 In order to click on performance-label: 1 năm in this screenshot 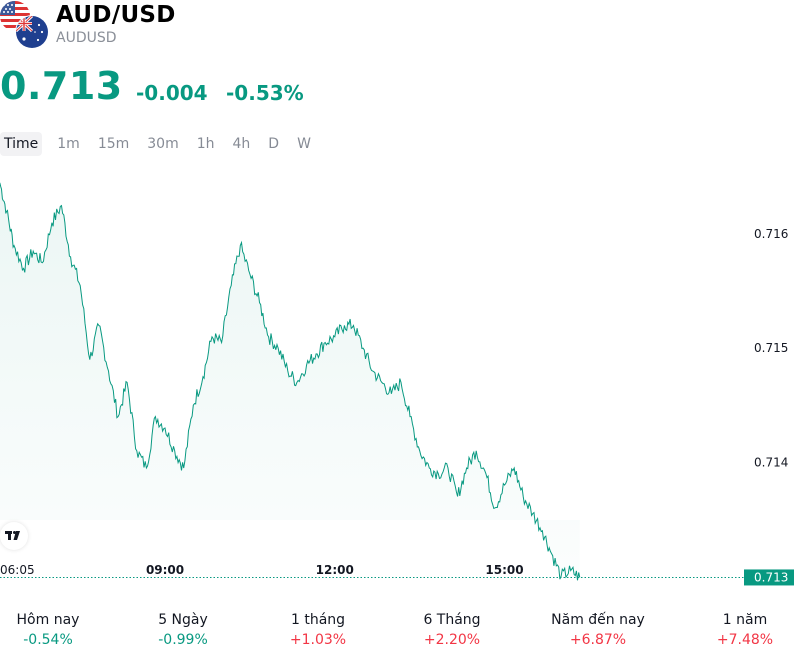, I will do `click(745, 620)`.